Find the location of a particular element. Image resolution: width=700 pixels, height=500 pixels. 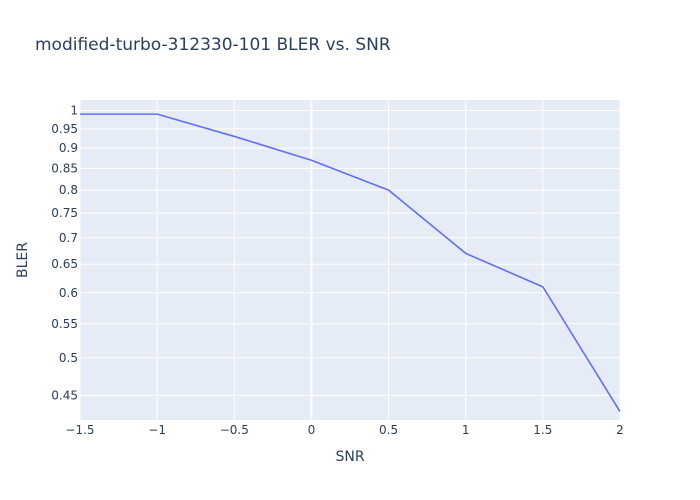

x-tick-label: 2 is located at coordinates (620, 430).